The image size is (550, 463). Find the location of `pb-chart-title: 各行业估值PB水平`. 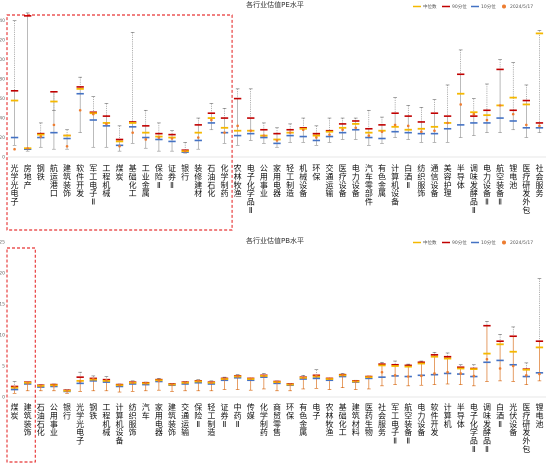

pb-chart-title: 各行业估值PB水平 is located at coordinates (275, 240).